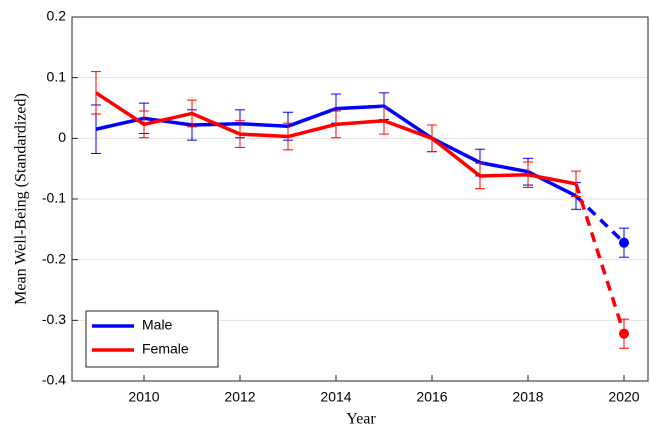  What do you see at coordinates (54, 380) in the screenshot?
I see `y-tick-label: -0.4` at bounding box center [54, 380].